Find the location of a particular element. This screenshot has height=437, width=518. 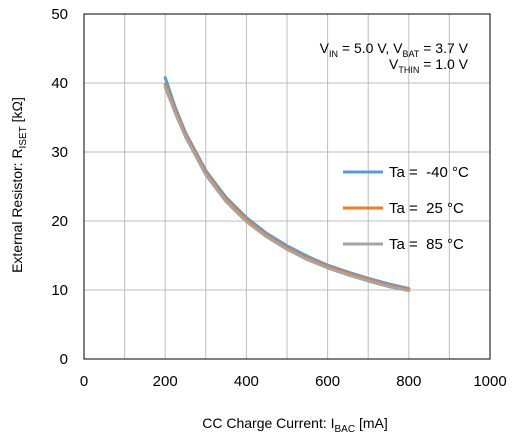

y-tick-label: 30 is located at coordinates (59, 152).